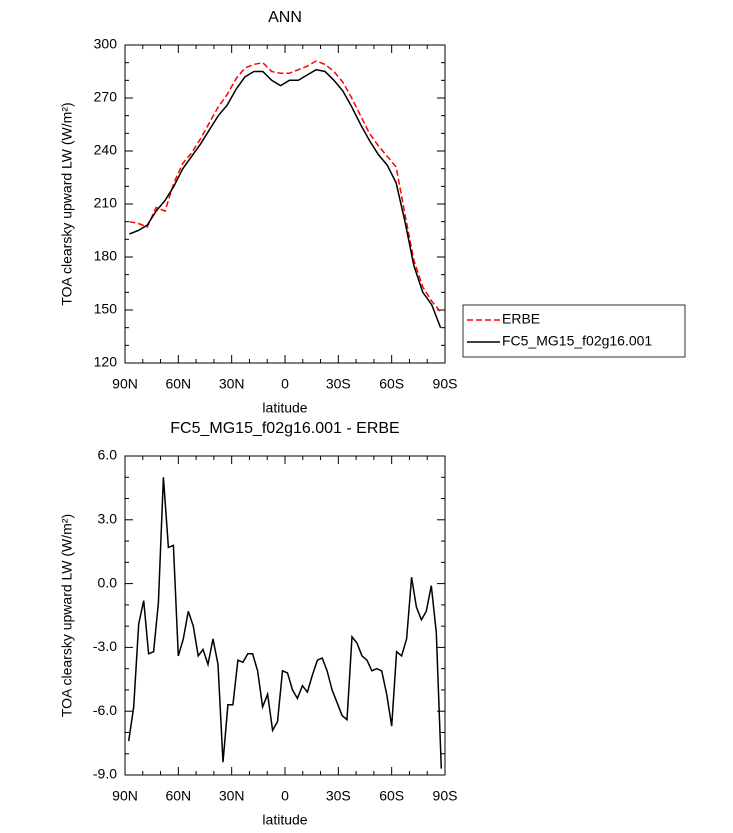  I want to click on chart-title: FC5_MG15_f02g16.001 - ERBE, so click(284, 428).